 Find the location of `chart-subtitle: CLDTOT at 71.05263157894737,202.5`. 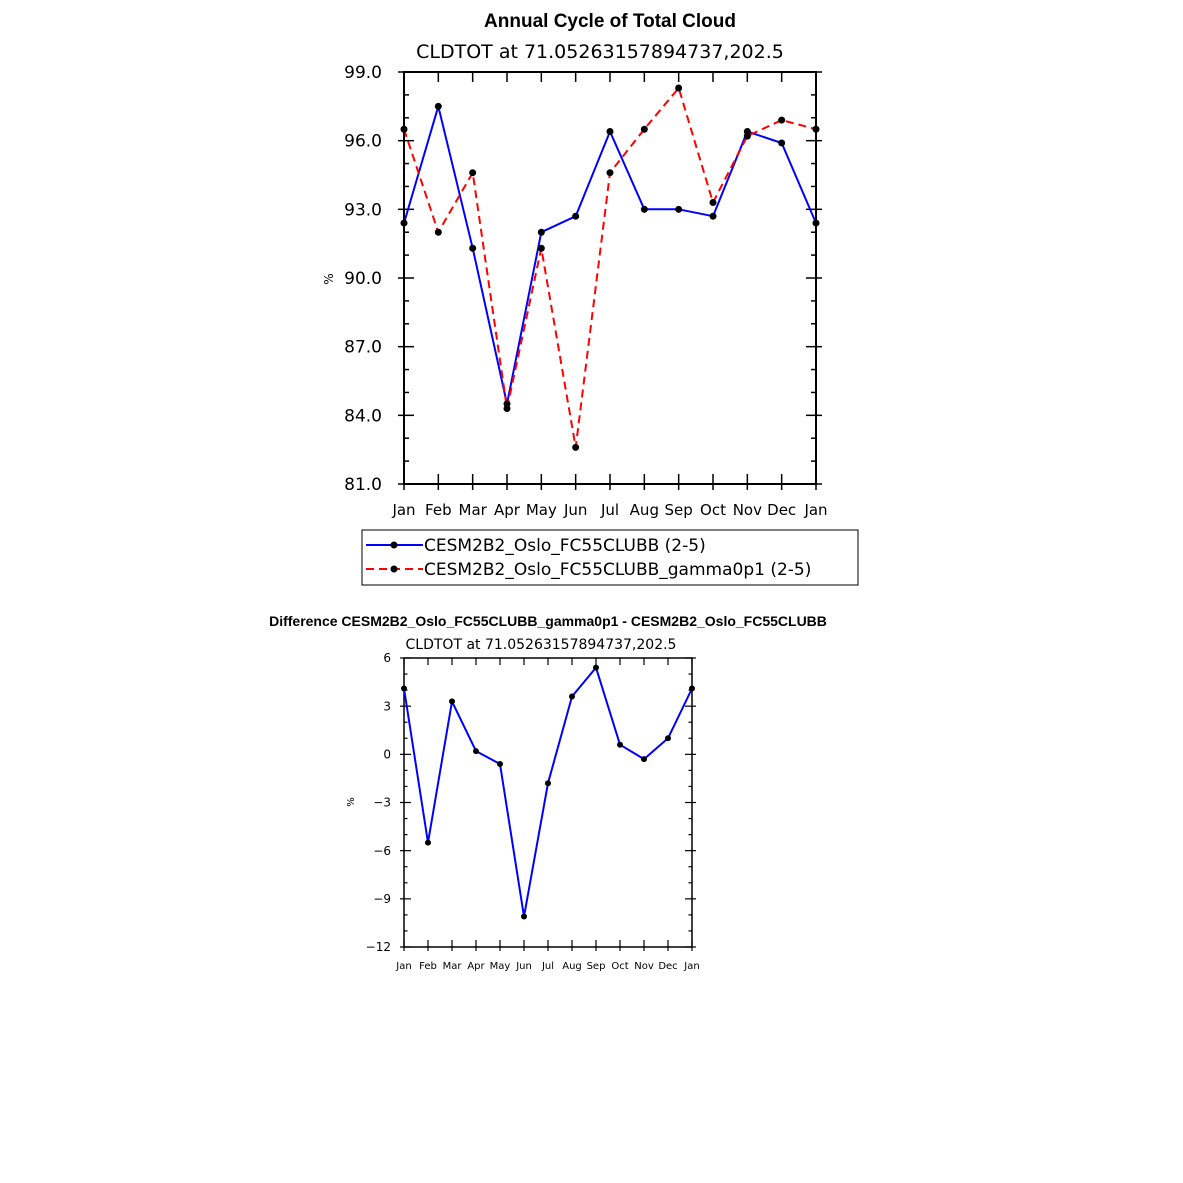

chart-subtitle: CLDTOT at 71.05263157894737,202.5 is located at coordinates (600, 52).